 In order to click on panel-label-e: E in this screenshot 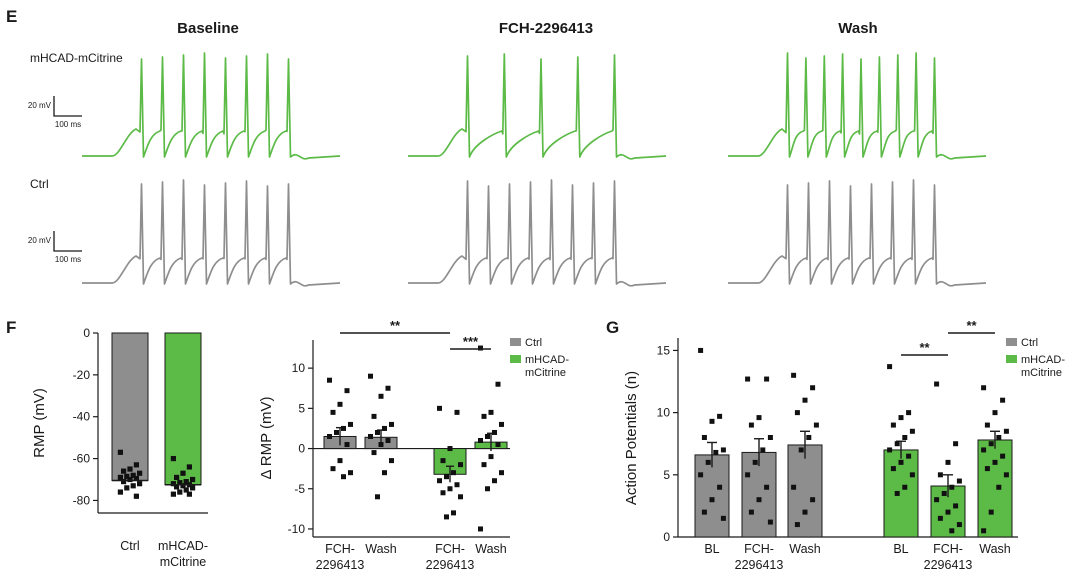, I will do `click(11, 16)`.